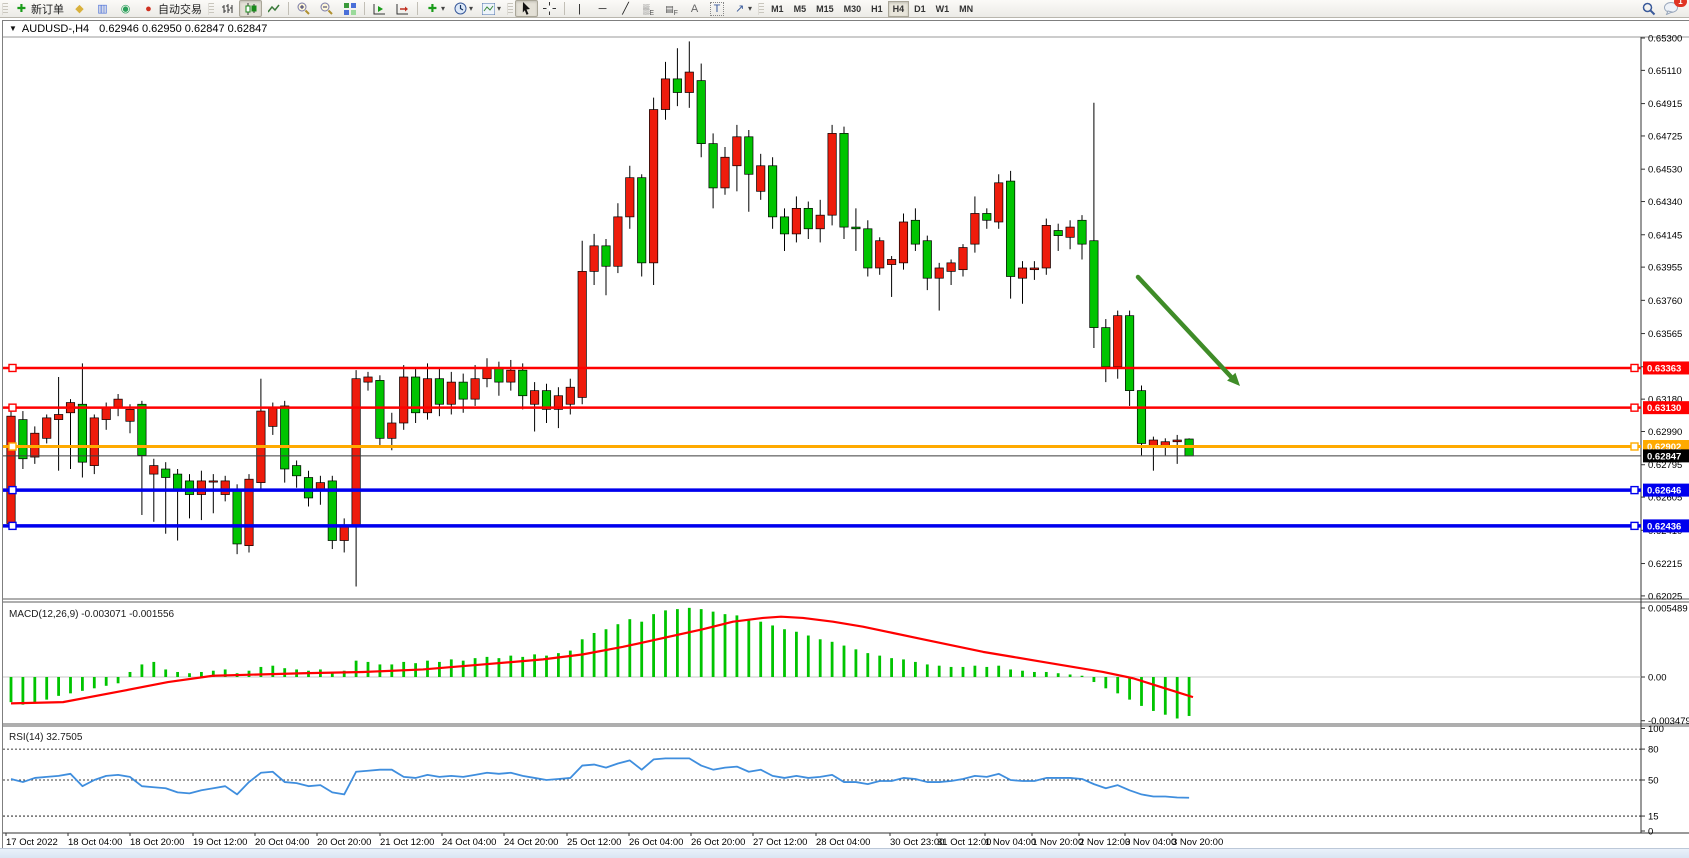 This screenshot has height=858, width=1689. I want to click on arrows-tool-button: ↗ ▾, so click(742, 8).